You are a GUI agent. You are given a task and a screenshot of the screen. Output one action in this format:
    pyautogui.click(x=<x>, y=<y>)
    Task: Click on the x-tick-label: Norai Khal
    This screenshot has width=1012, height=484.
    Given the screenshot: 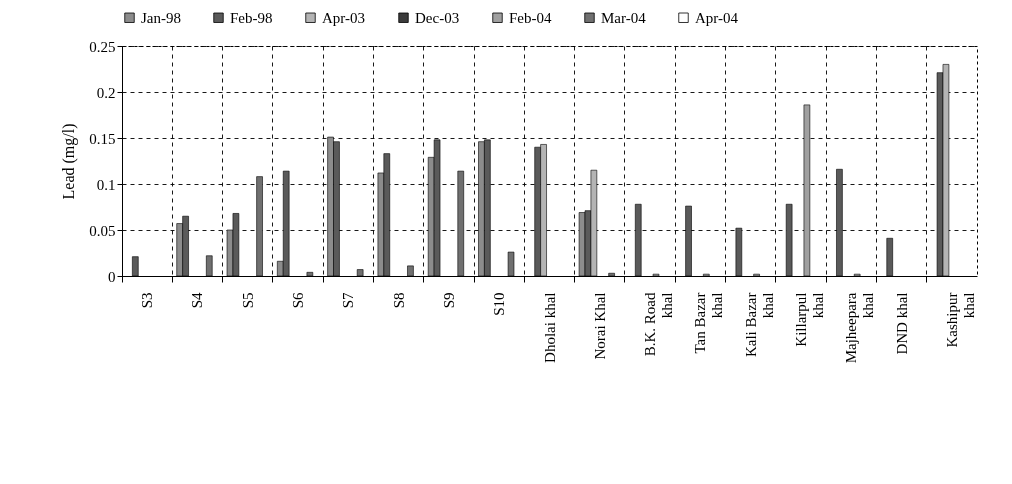 What is the action you would take?
    pyautogui.click(x=599, y=326)
    